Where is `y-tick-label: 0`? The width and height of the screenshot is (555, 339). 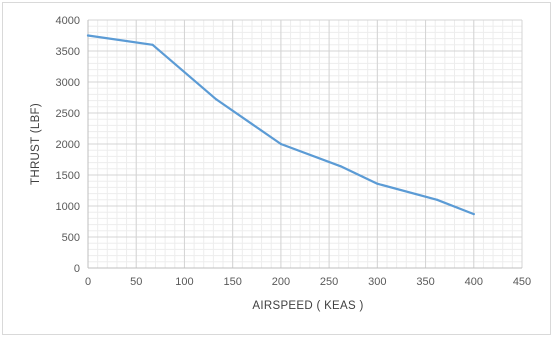
y-tick-label: 0 is located at coordinates (77, 269).